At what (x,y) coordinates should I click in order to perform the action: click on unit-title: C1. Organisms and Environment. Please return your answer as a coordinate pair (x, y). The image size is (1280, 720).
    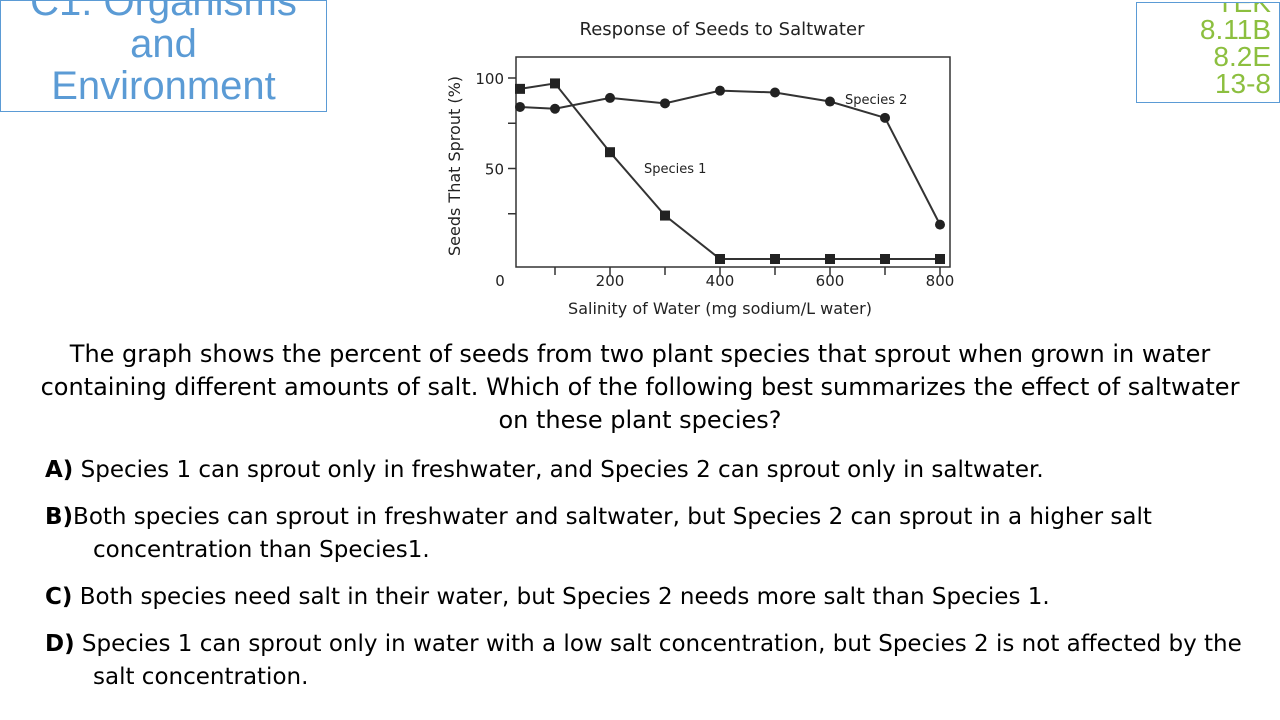
    Looking at the image, I should click on (163, 54).